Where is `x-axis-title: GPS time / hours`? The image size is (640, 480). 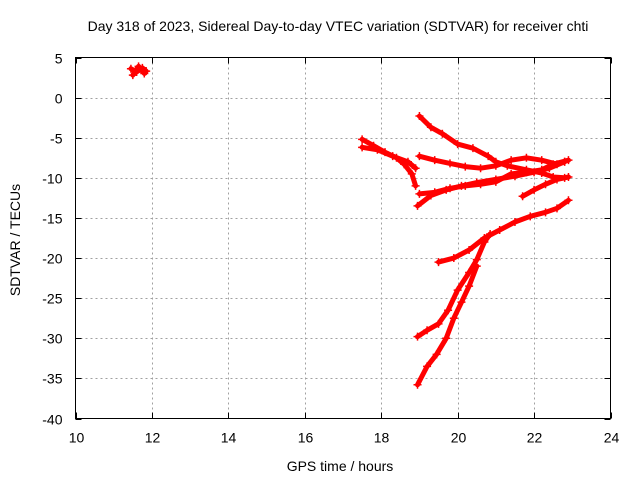 x-axis-title: GPS time / hours is located at coordinates (340, 466).